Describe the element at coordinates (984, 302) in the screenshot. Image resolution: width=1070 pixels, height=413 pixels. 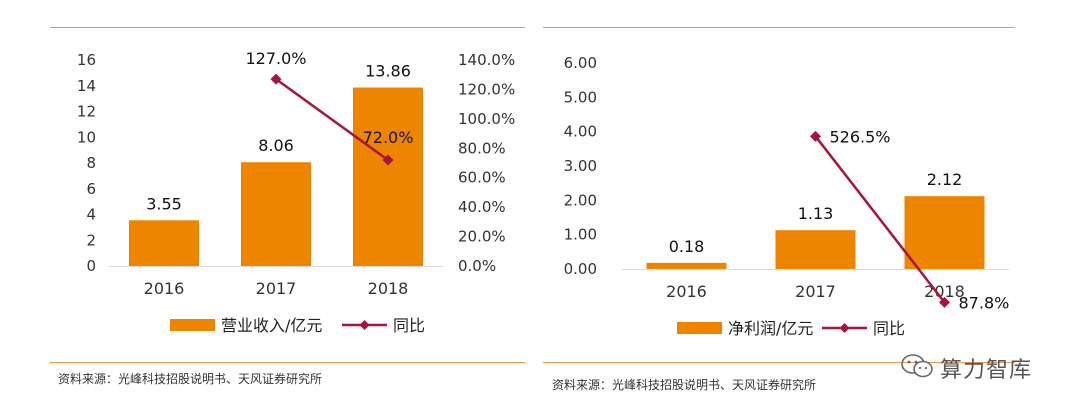
I see `right-line-label: 87.8%` at that location.